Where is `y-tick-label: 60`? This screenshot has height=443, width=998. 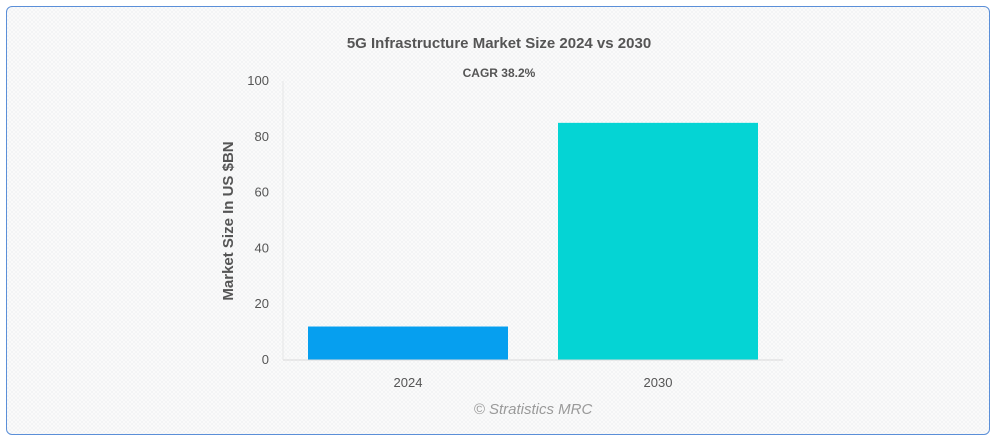 y-tick-label: 60 is located at coordinates (262, 192).